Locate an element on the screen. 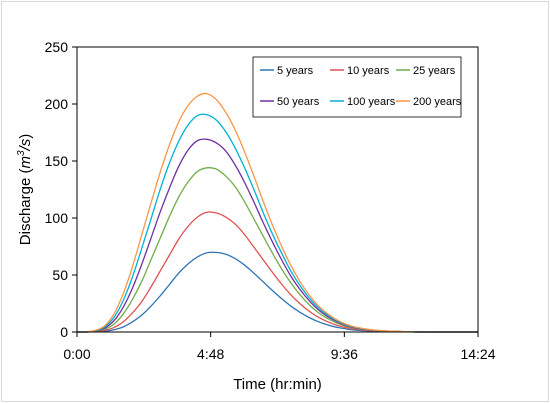 The width and height of the screenshot is (550, 403). y-axis-title-prefix: Discharge ( is located at coordinates (25, 207).